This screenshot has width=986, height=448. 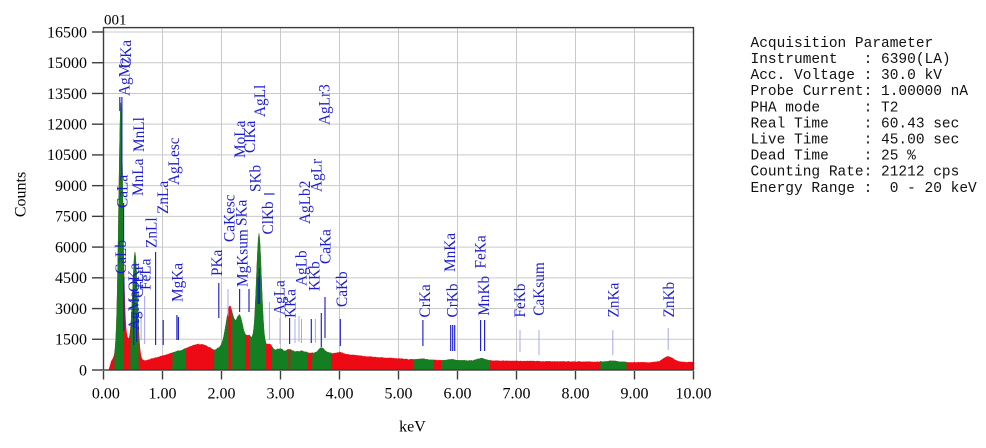 I want to click on svg-text: 6.00, so click(x=458, y=394).